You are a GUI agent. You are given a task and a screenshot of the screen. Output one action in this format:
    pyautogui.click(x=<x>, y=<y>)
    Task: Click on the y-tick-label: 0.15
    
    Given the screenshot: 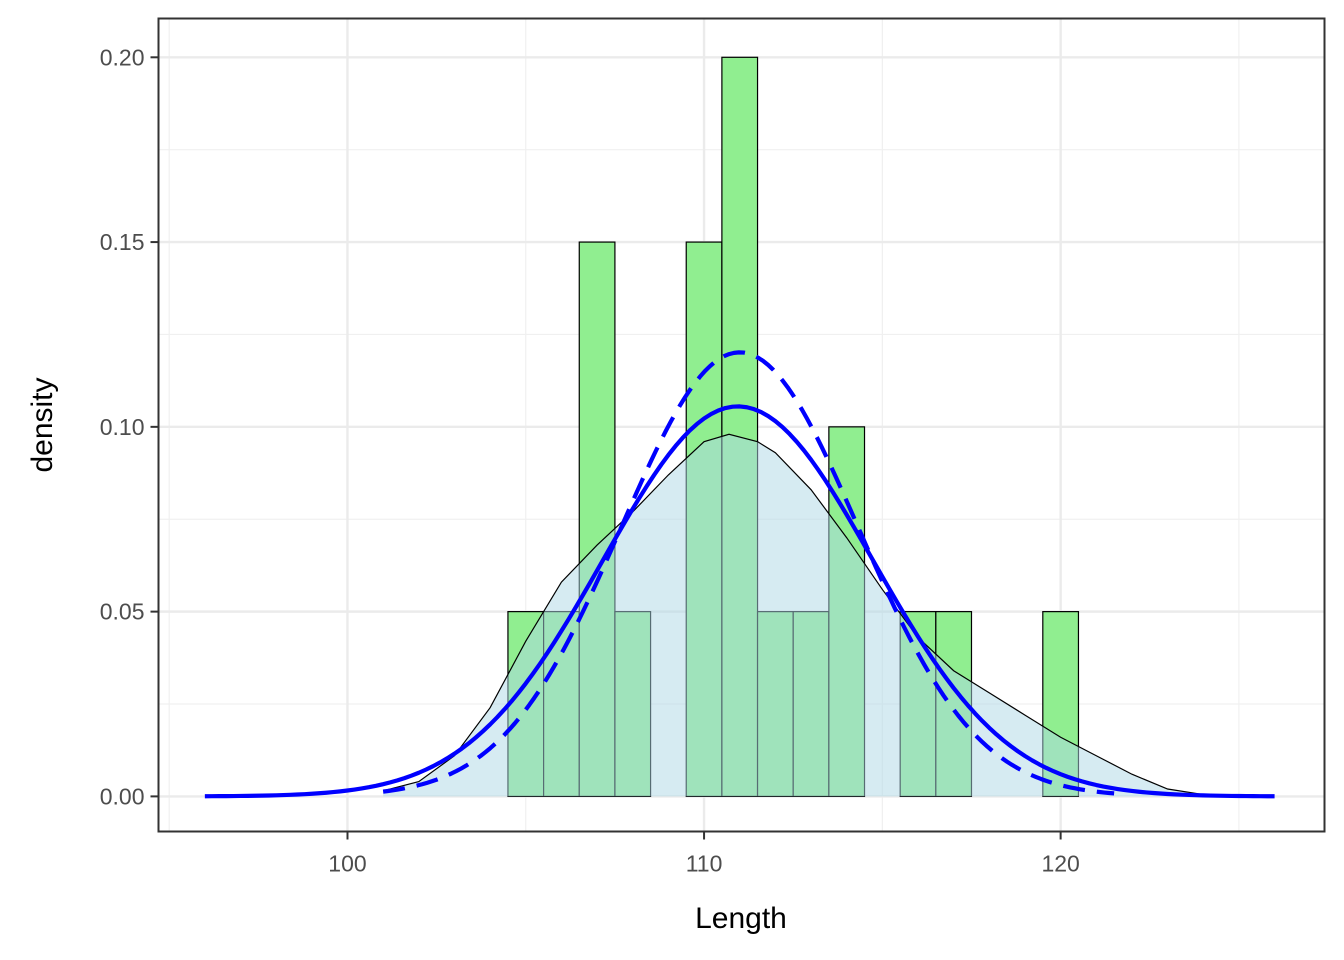 What is the action you would take?
    pyautogui.click(x=122, y=242)
    